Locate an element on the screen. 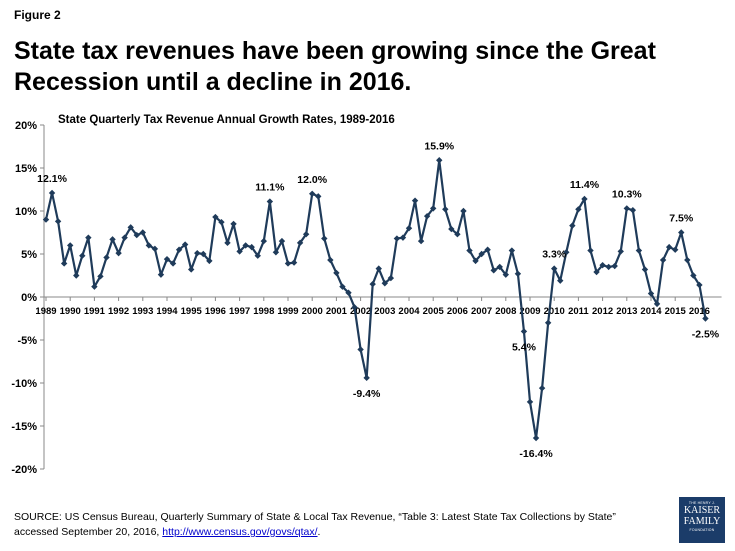 The height and width of the screenshot is (551, 735). data-label: -16.4% is located at coordinates (536, 454).